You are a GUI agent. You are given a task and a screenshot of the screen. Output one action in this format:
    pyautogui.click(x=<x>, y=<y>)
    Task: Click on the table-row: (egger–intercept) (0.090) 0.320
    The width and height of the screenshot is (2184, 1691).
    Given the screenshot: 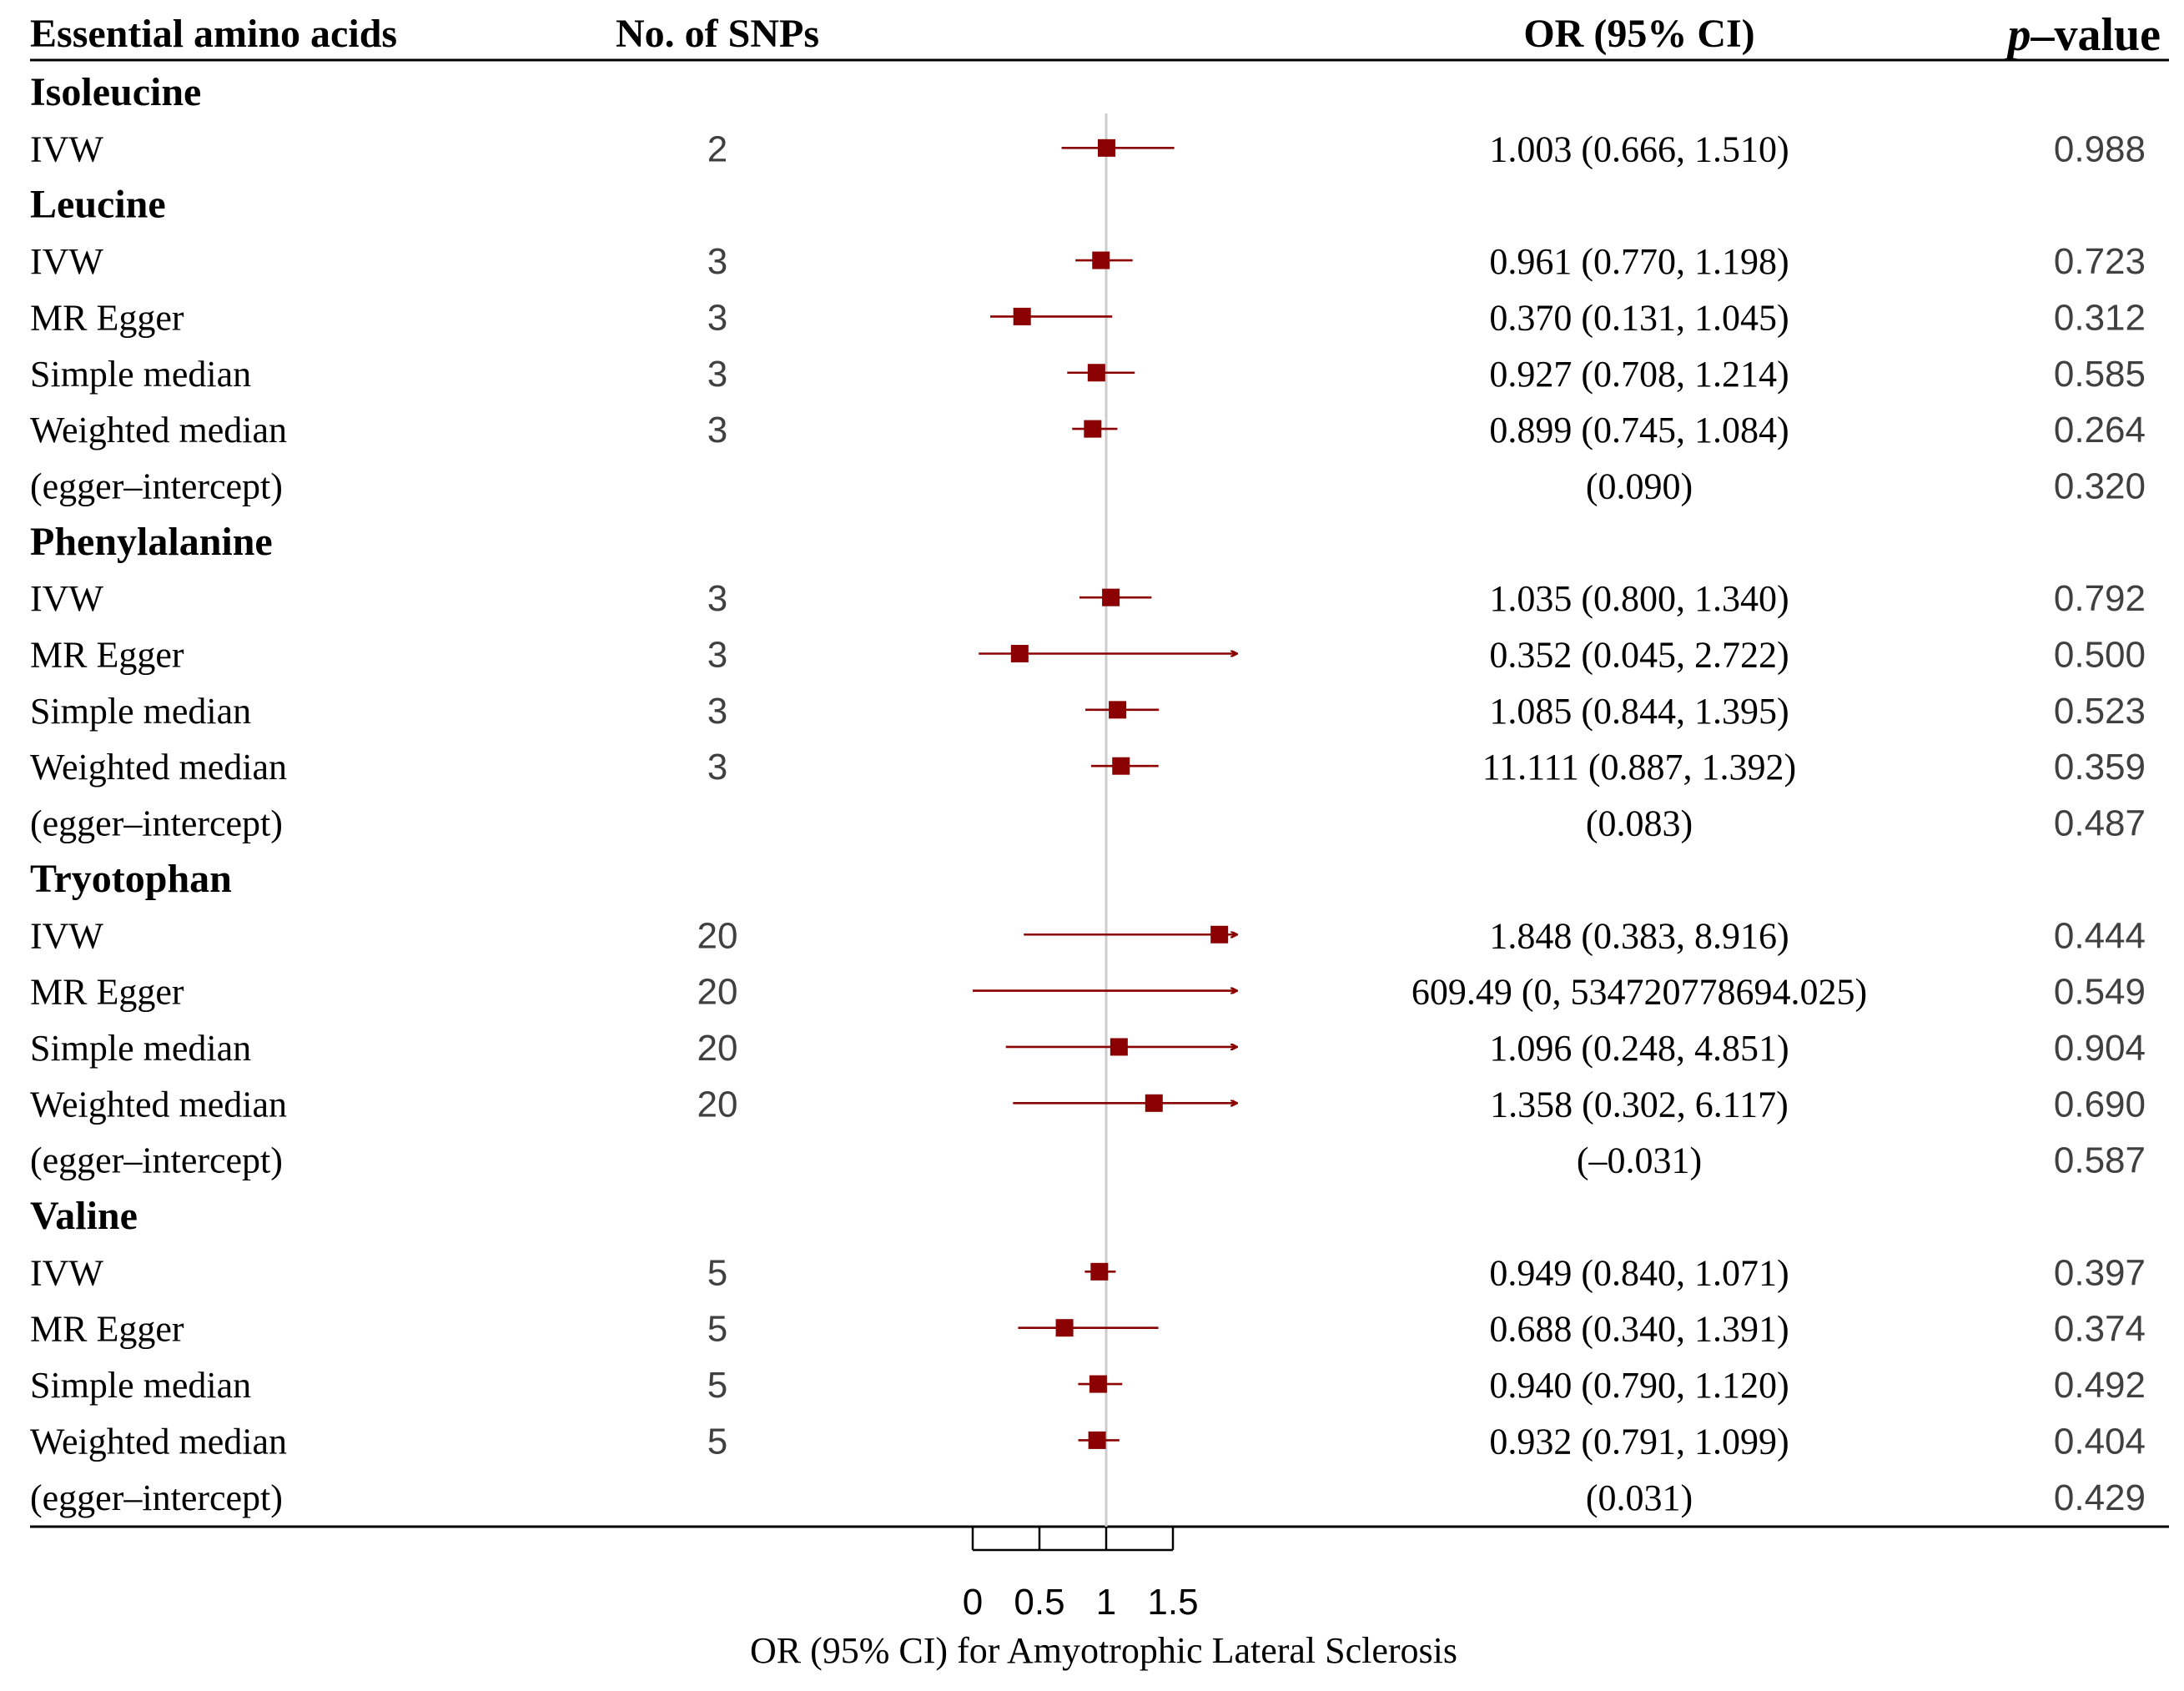 What is the action you would take?
    pyautogui.click(x=1088, y=486)
    